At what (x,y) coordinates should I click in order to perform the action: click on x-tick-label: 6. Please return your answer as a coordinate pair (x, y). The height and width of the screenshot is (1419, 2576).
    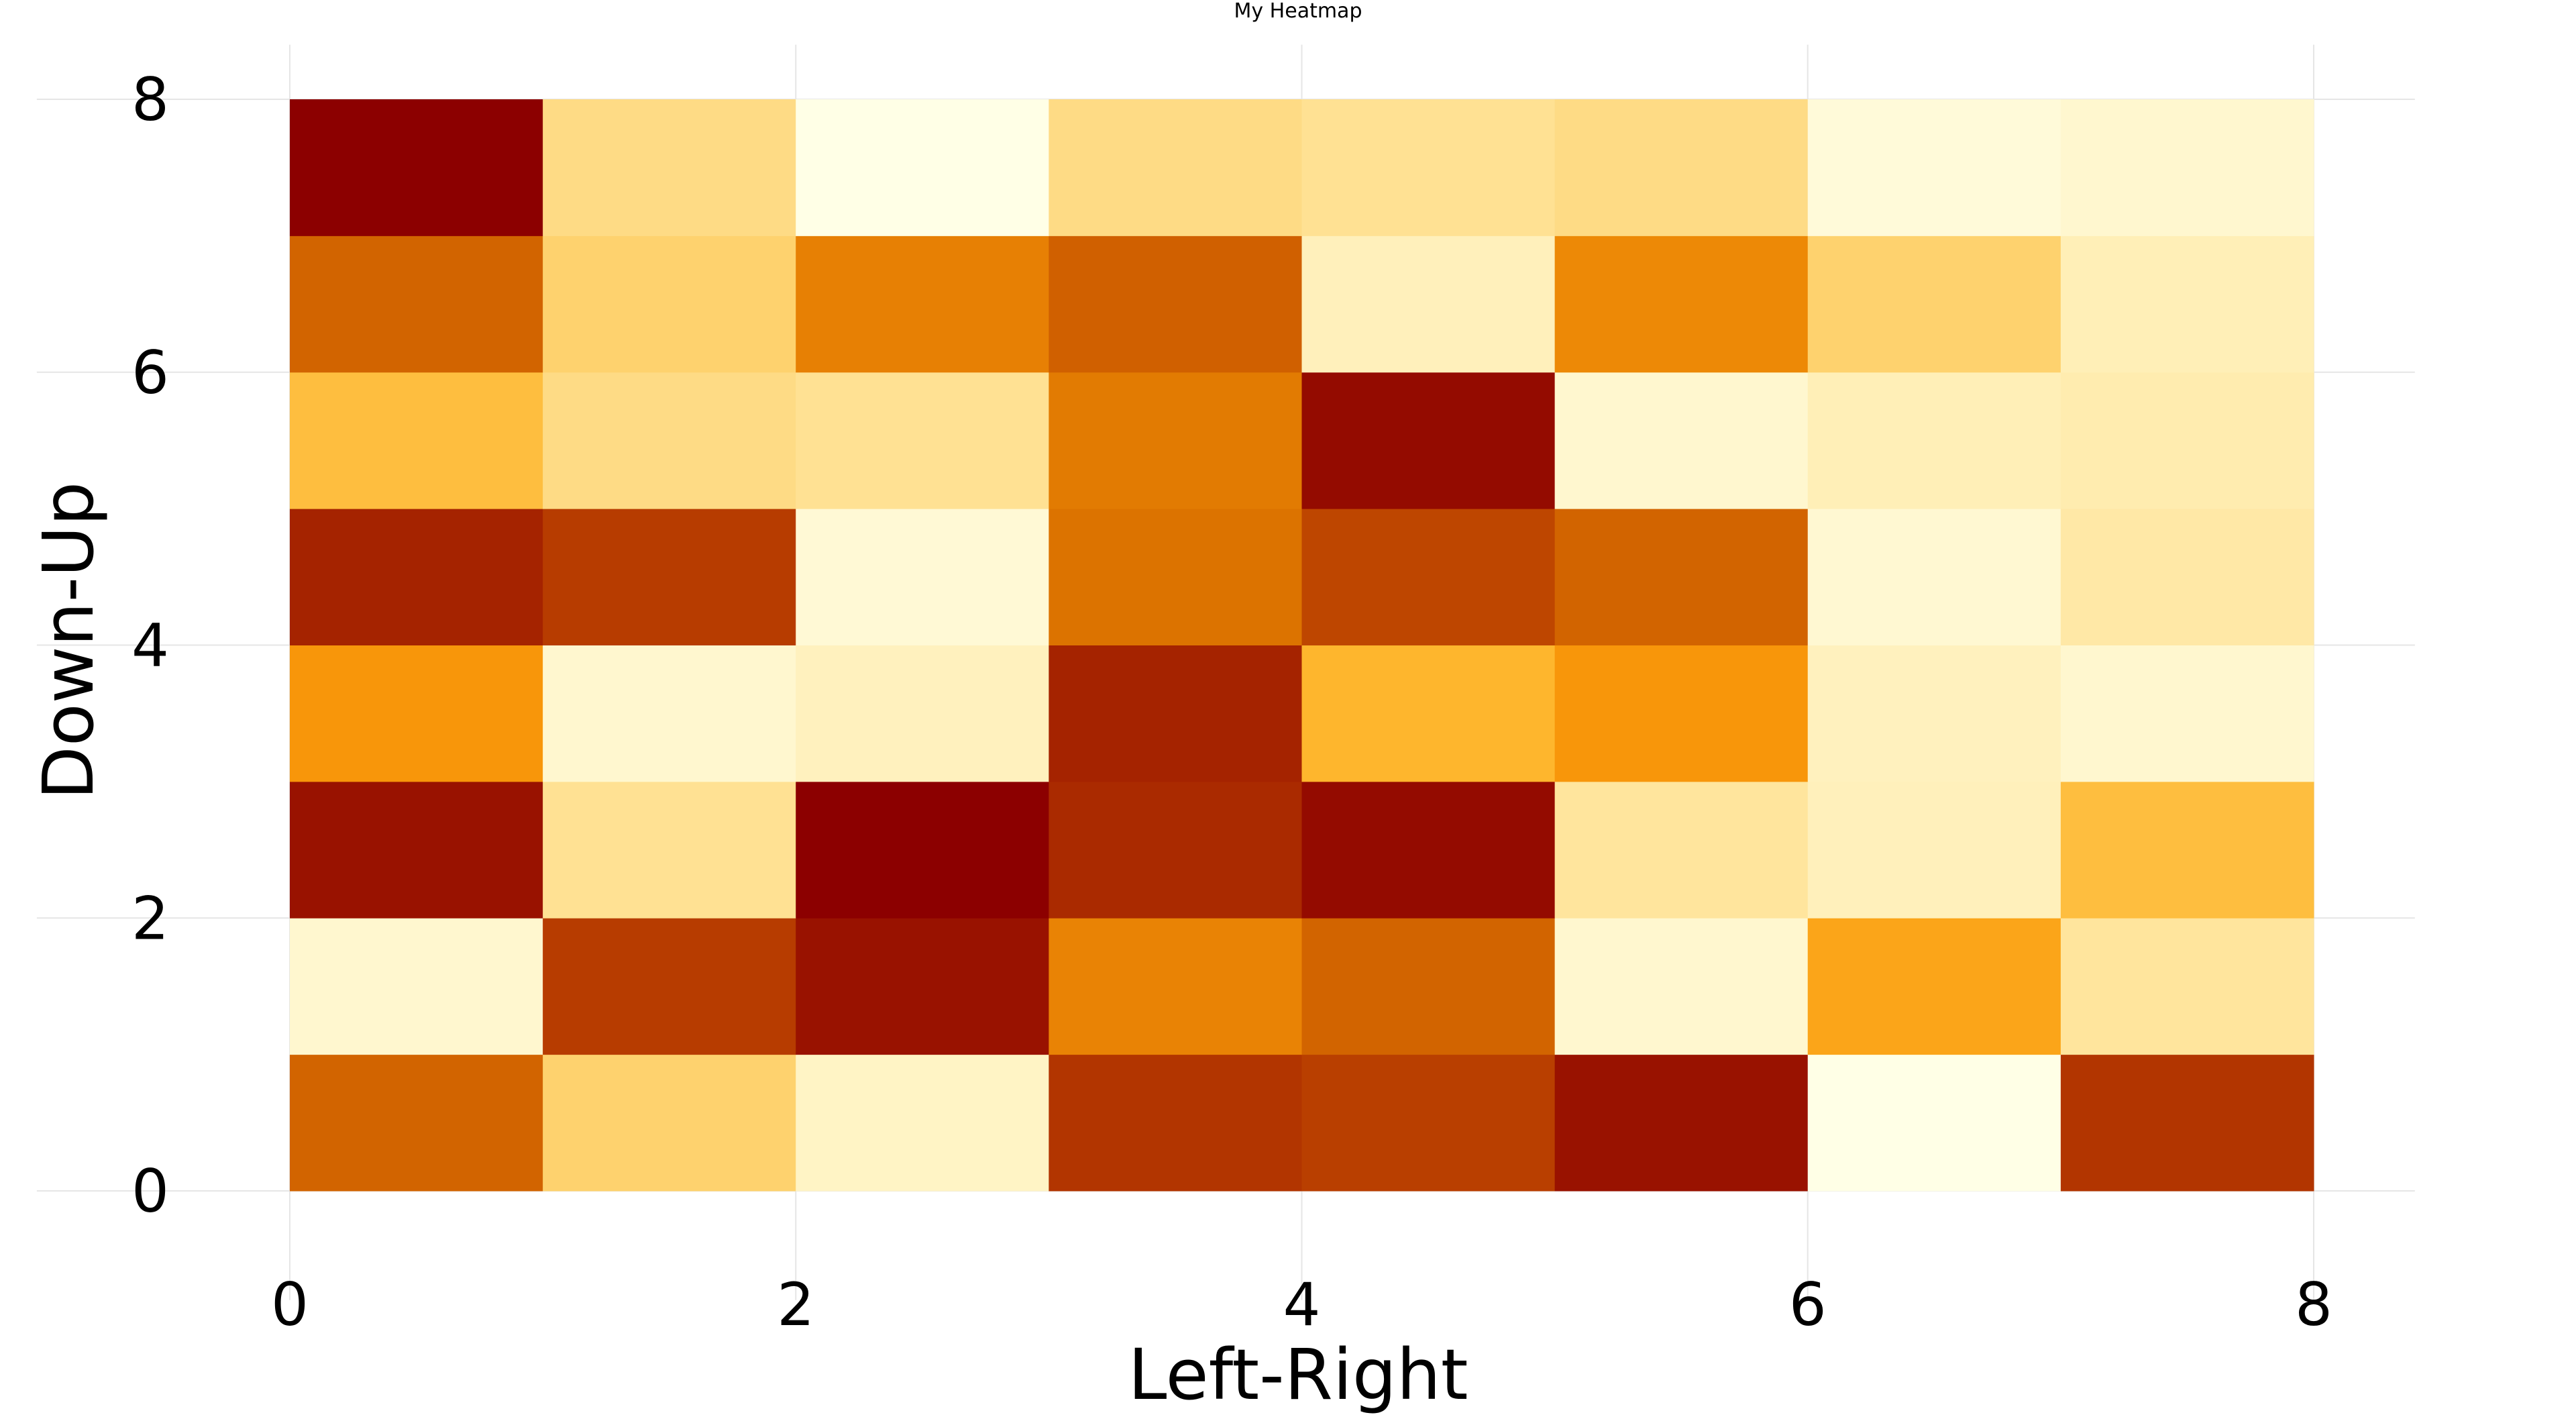
    Looking at the image, I should click on (1808, 1304).